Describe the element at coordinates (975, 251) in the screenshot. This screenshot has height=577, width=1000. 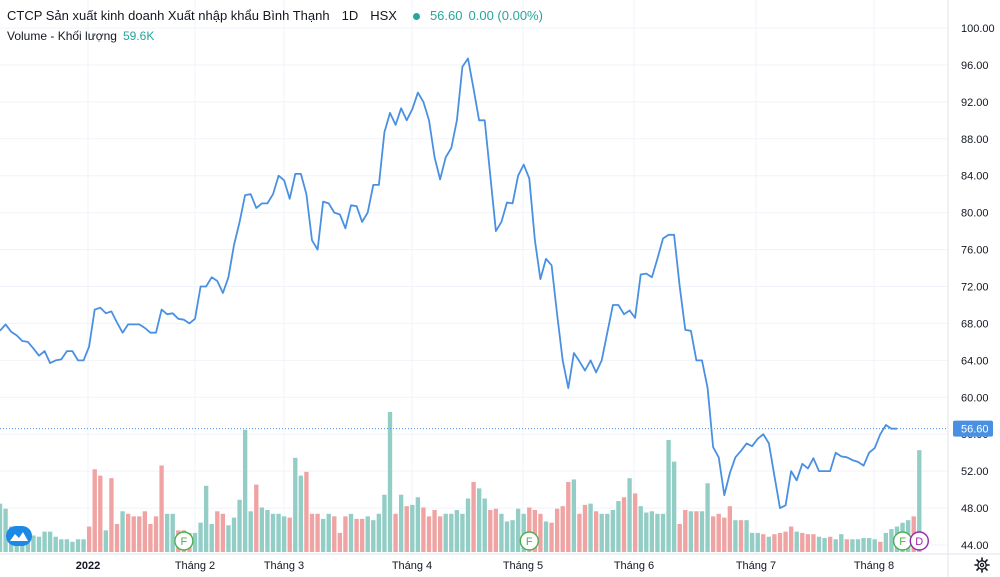
I see `price-tick-label: 76.00` at that location.